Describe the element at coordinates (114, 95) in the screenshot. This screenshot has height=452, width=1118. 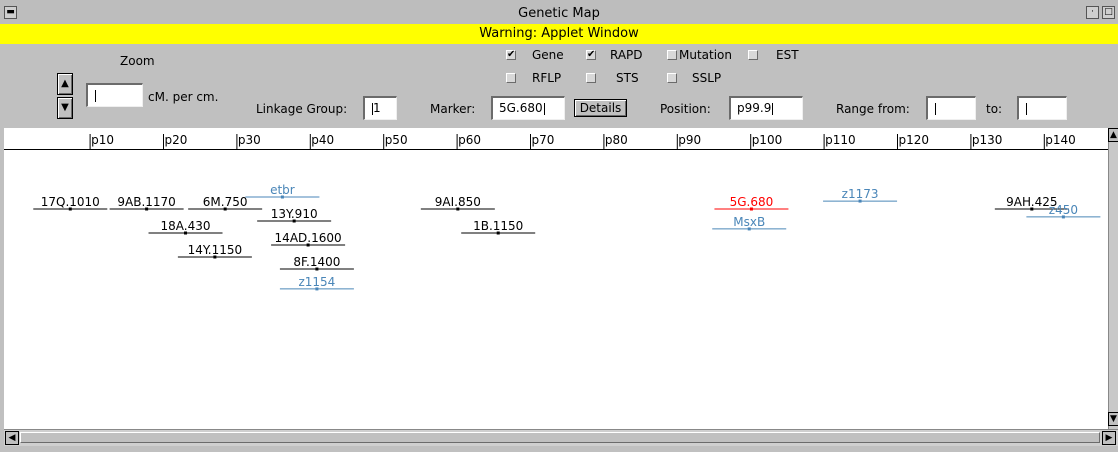
I see `zoom-input` at that location.